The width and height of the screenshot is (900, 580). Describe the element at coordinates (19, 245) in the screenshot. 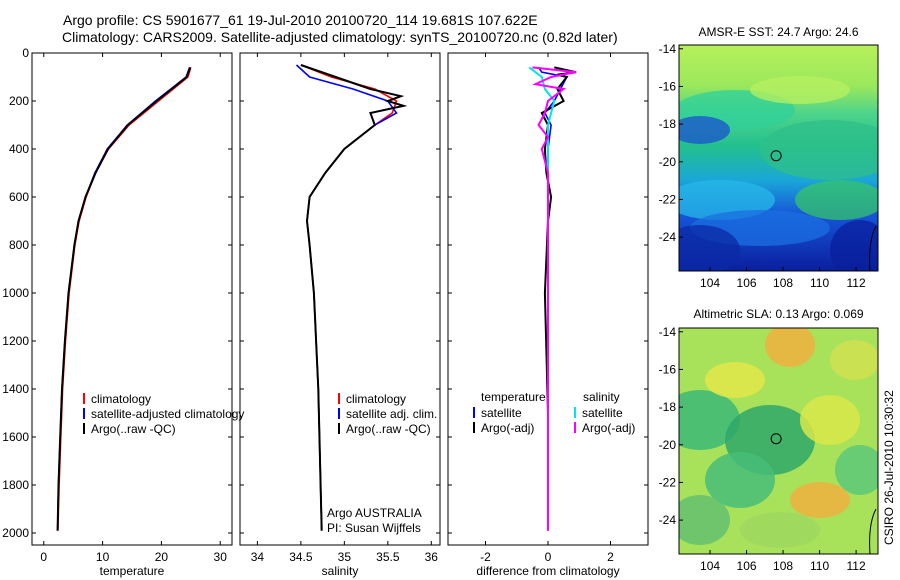

I see `y-tick-label: 800` at that location.